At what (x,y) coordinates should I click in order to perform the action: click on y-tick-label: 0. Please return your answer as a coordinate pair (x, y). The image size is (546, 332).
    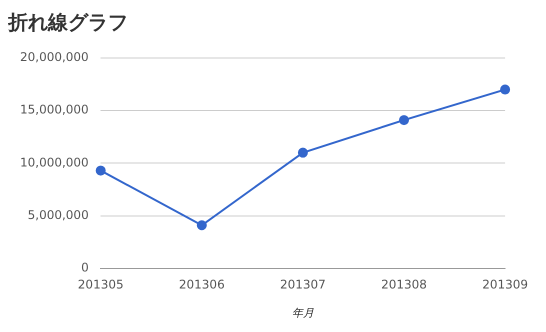
    Looking at the image, I should click on (85, 267).